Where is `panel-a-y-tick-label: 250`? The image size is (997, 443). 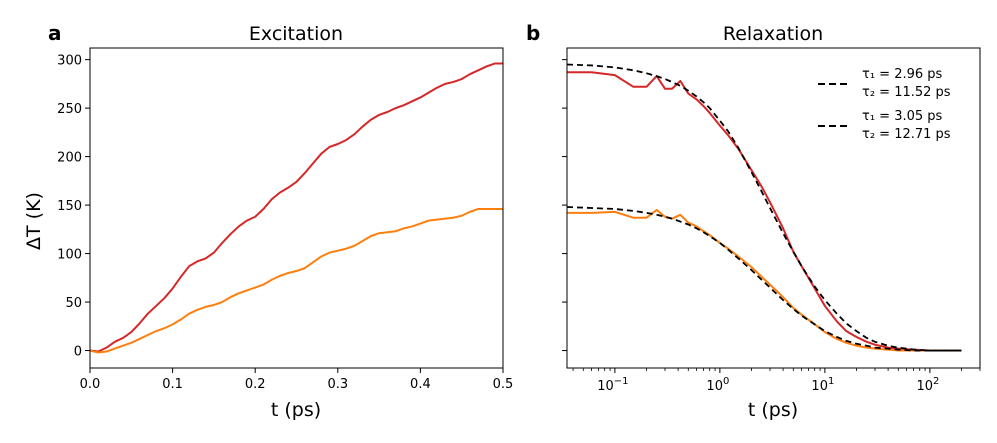
panel-a-y-tick-label: 250 is located at coordinates (69, 109).